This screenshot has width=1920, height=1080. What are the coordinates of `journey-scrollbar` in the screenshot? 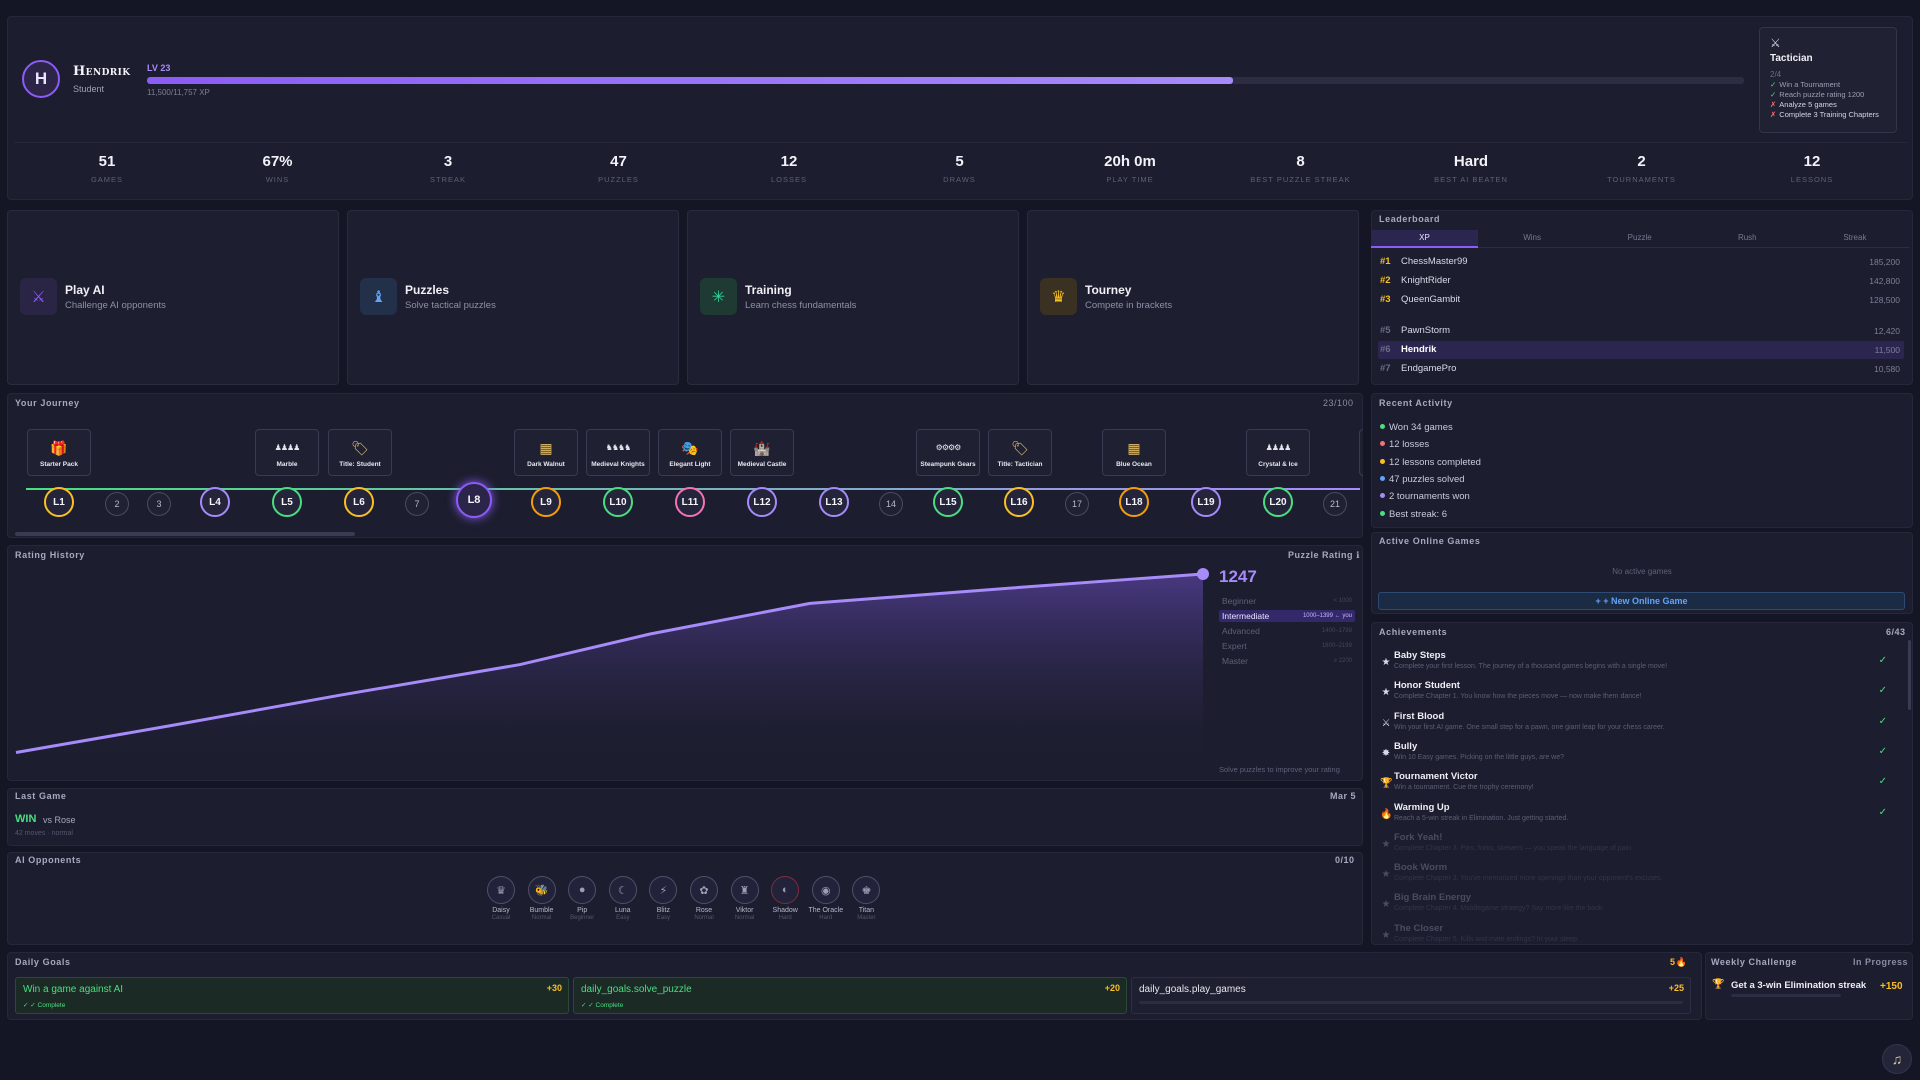 It's located at (185, 534).